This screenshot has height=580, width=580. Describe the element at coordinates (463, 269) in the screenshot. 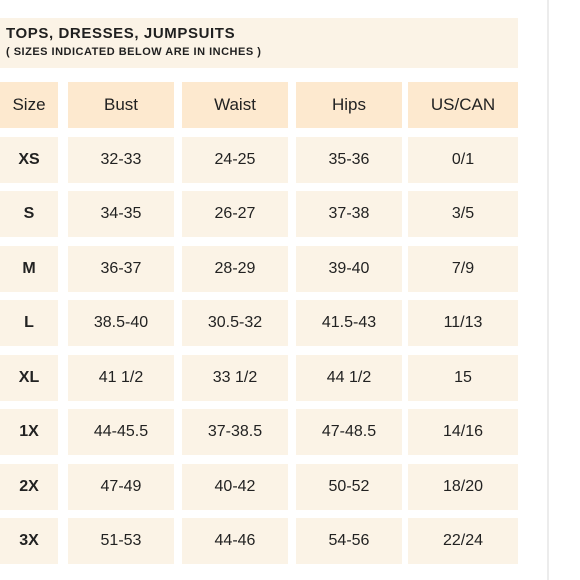

I see `cell-us-can: 7/9` at that location.